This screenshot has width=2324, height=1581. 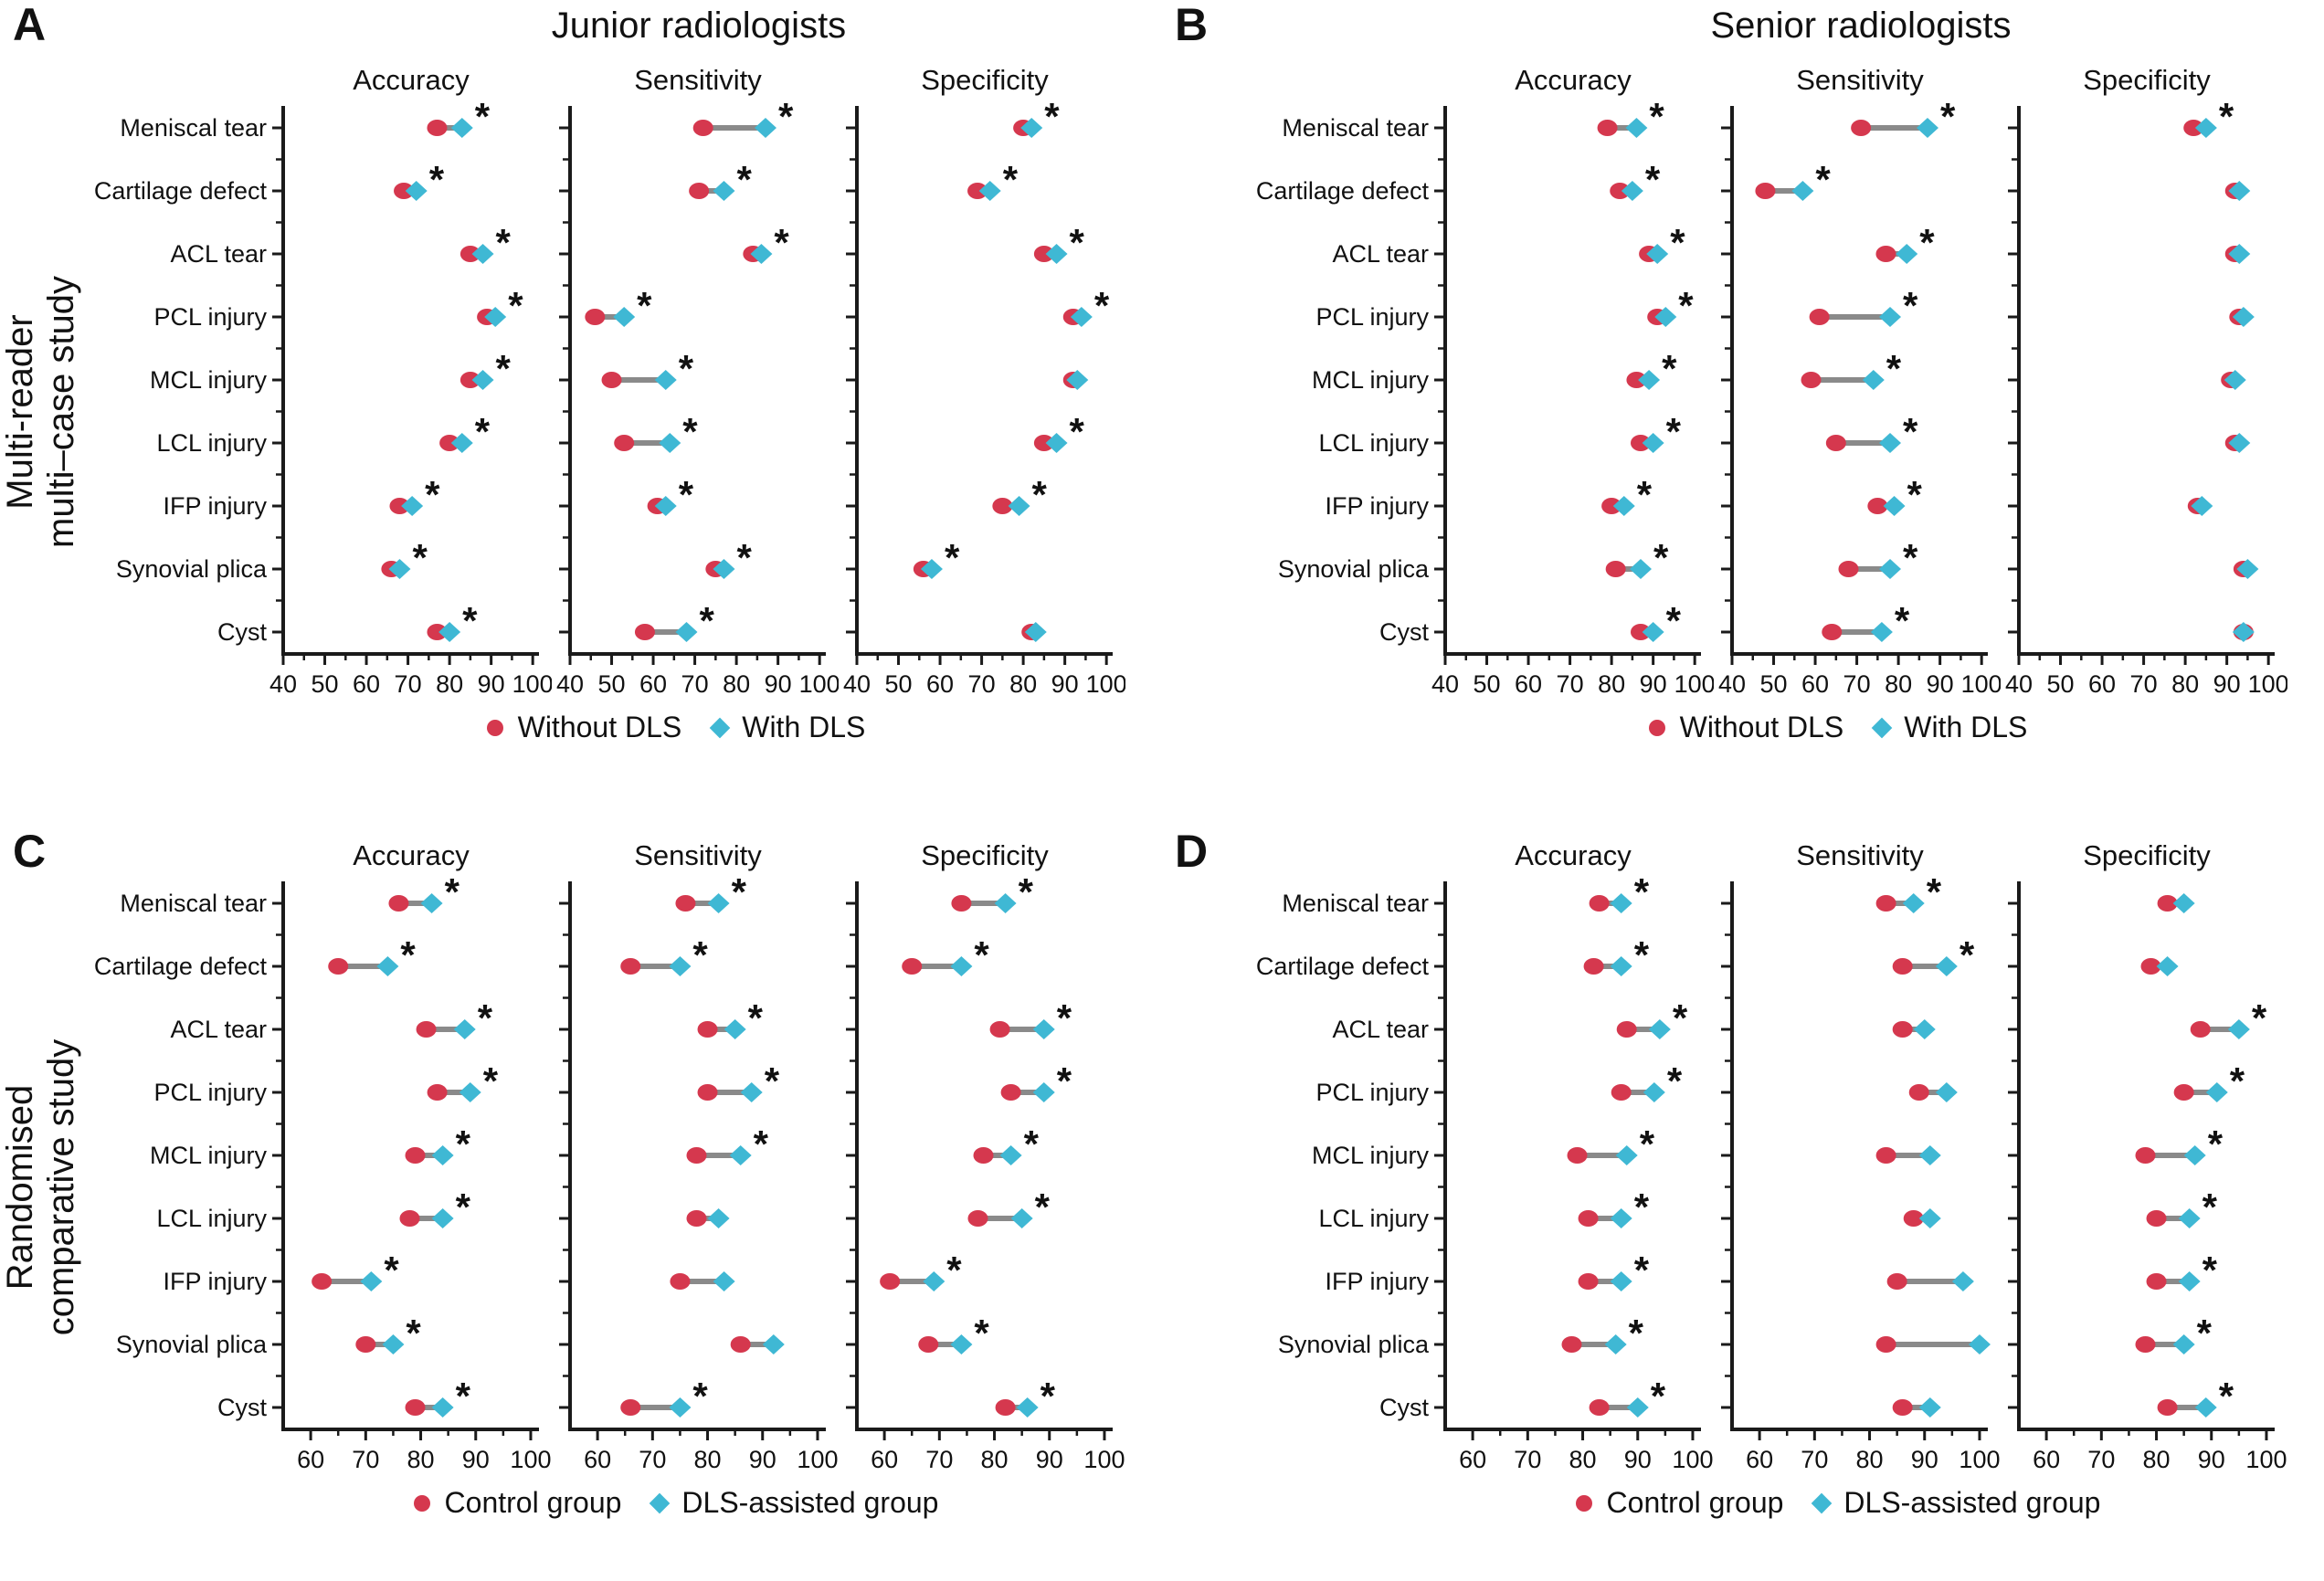 I want to click on subplot-a-sensitivity-chart: Sensitivity 40 50 60 70 80 90 100 * * * * * * * * *, so click(x=697, y=381).